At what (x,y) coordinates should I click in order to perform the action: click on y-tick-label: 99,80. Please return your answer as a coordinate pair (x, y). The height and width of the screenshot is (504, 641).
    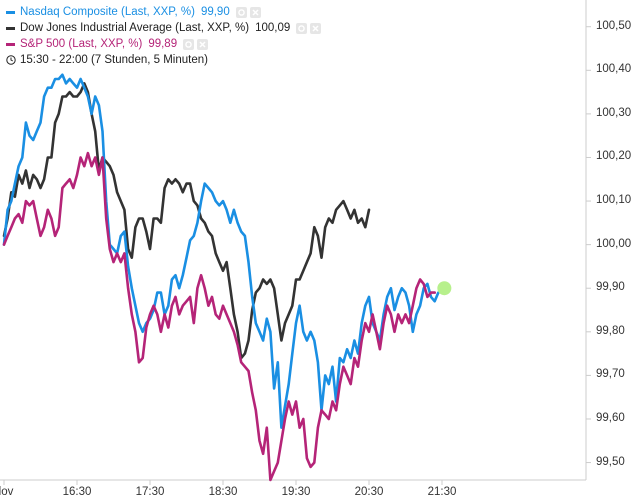
    Looking at the image, I should click on (610, 330).